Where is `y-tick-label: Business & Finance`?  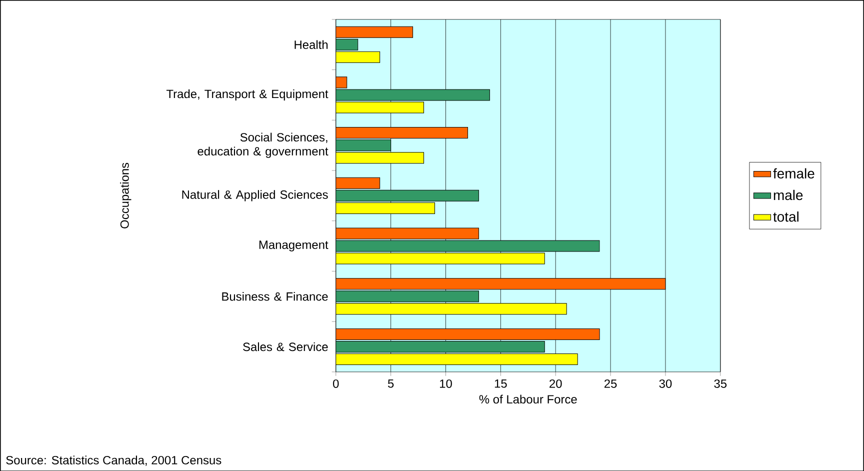
y-tick-label: Business & Finance is located at coordinates (275, 296).